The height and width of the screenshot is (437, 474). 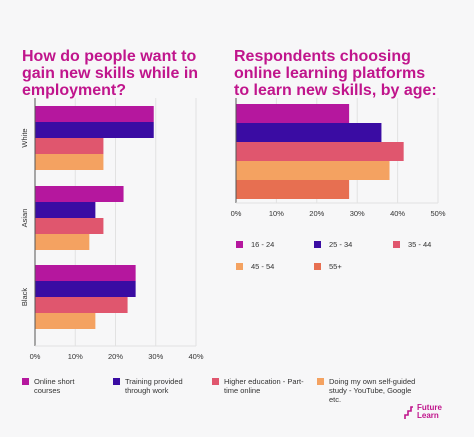 I want to click on legend-training-provided: Training provided through work, so click(x=157, y=386).